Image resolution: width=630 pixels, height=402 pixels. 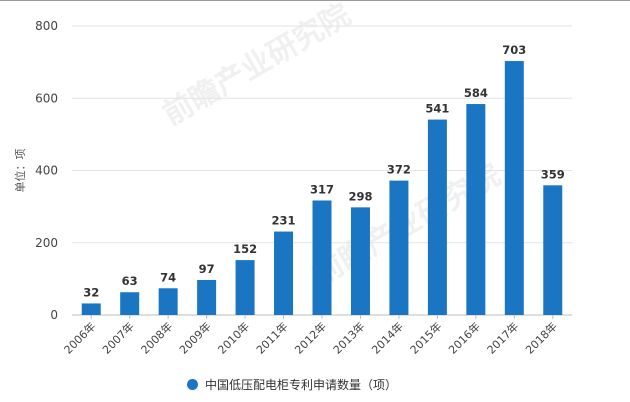 What do you see at coordinates (437, 109) in the screenshot?
I see `data-label: 541` at bounding box center [437, 109].